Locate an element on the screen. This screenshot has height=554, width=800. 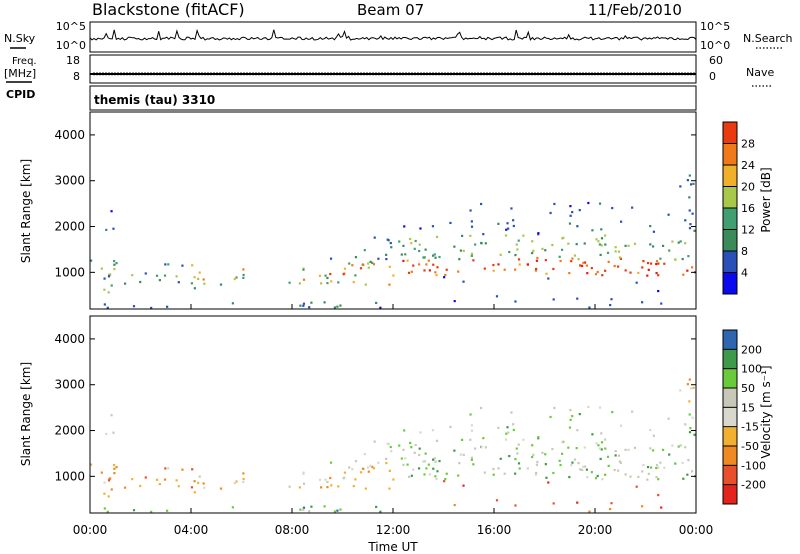
x-tick-label: 08:00 is located at coordinates (292, 530).